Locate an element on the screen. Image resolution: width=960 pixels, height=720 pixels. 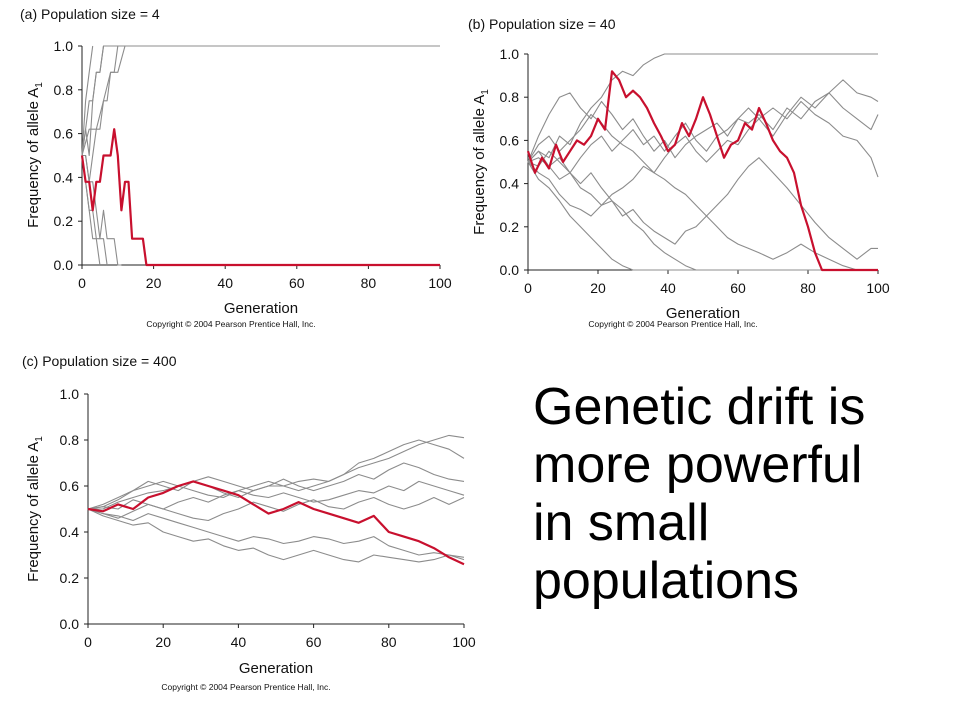
caption-line-3: in small is located at coordinates (621, 523).